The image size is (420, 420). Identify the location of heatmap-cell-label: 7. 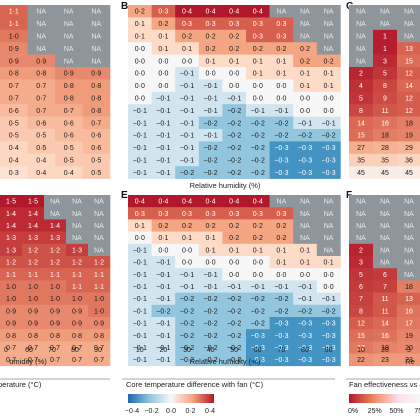
(385, 287).